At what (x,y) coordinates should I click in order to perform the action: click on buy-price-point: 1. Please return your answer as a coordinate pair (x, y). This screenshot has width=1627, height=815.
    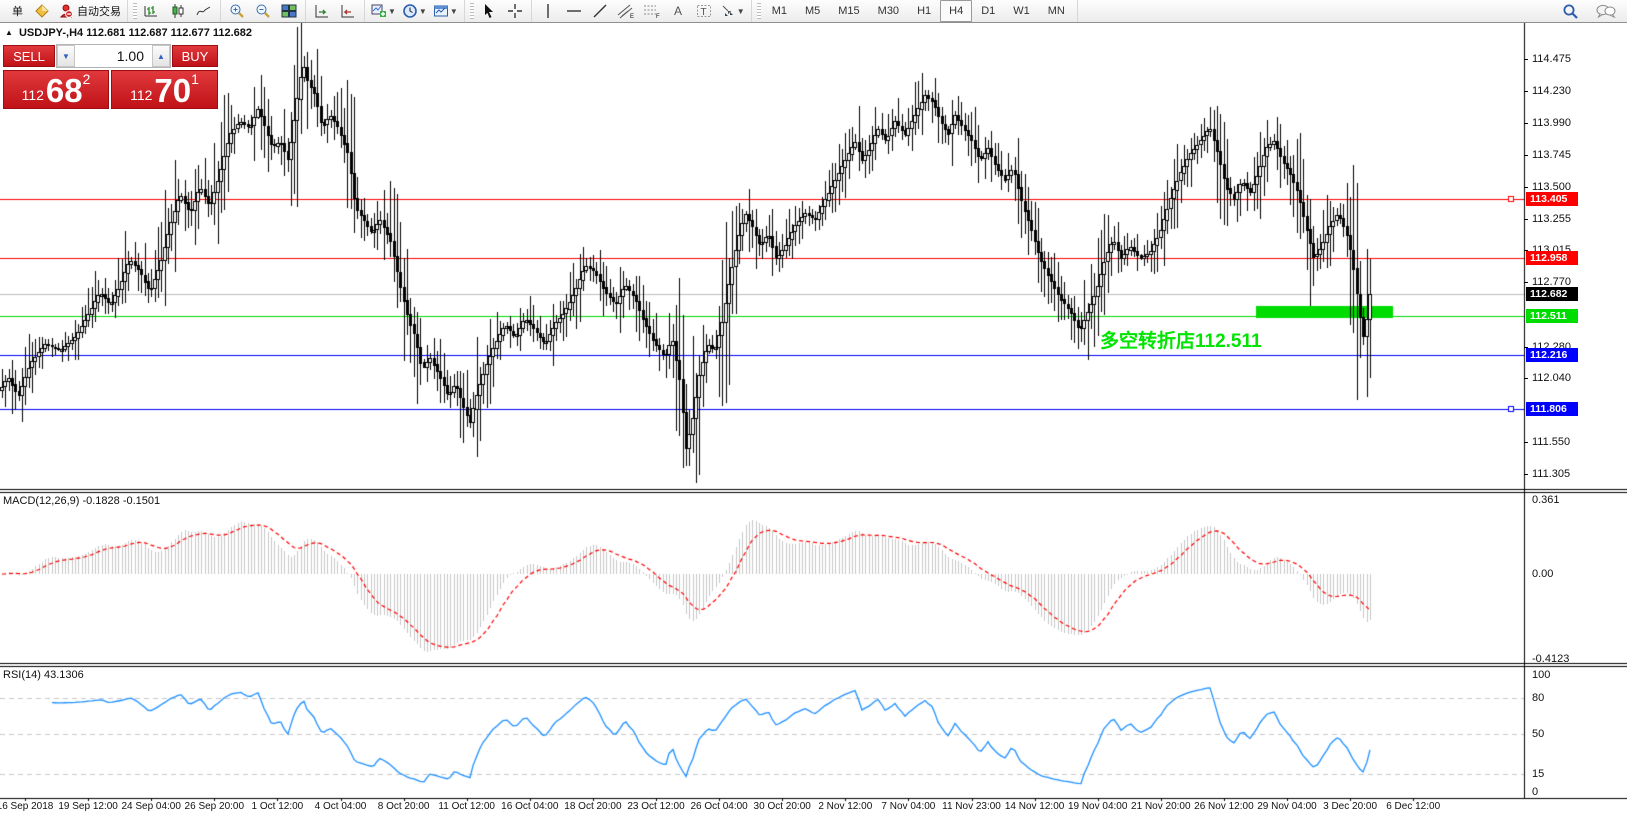
    Looking at the image, I should click on (195, 79).